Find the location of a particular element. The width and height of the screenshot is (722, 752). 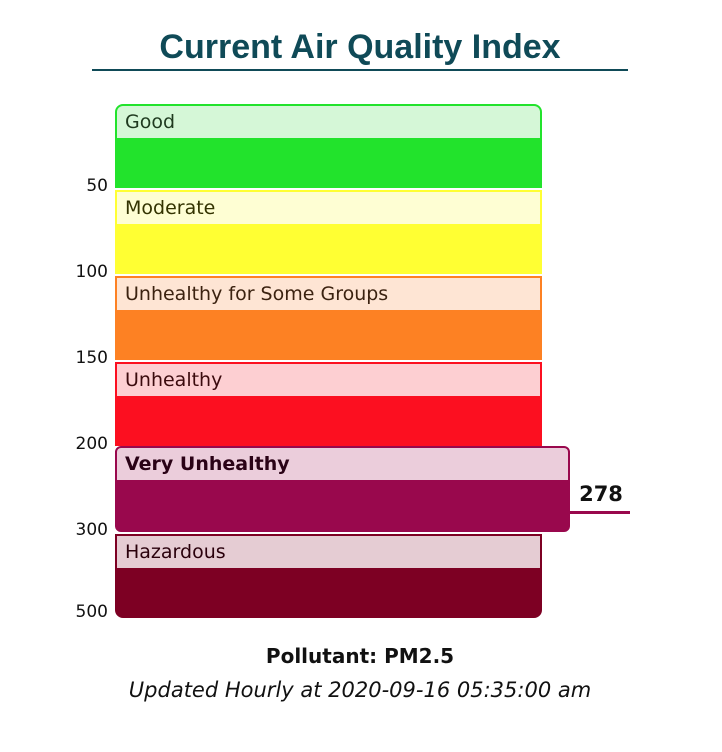

aqi-band-label: Unhealthy for Some Groups is located at coordinates (328, 294).